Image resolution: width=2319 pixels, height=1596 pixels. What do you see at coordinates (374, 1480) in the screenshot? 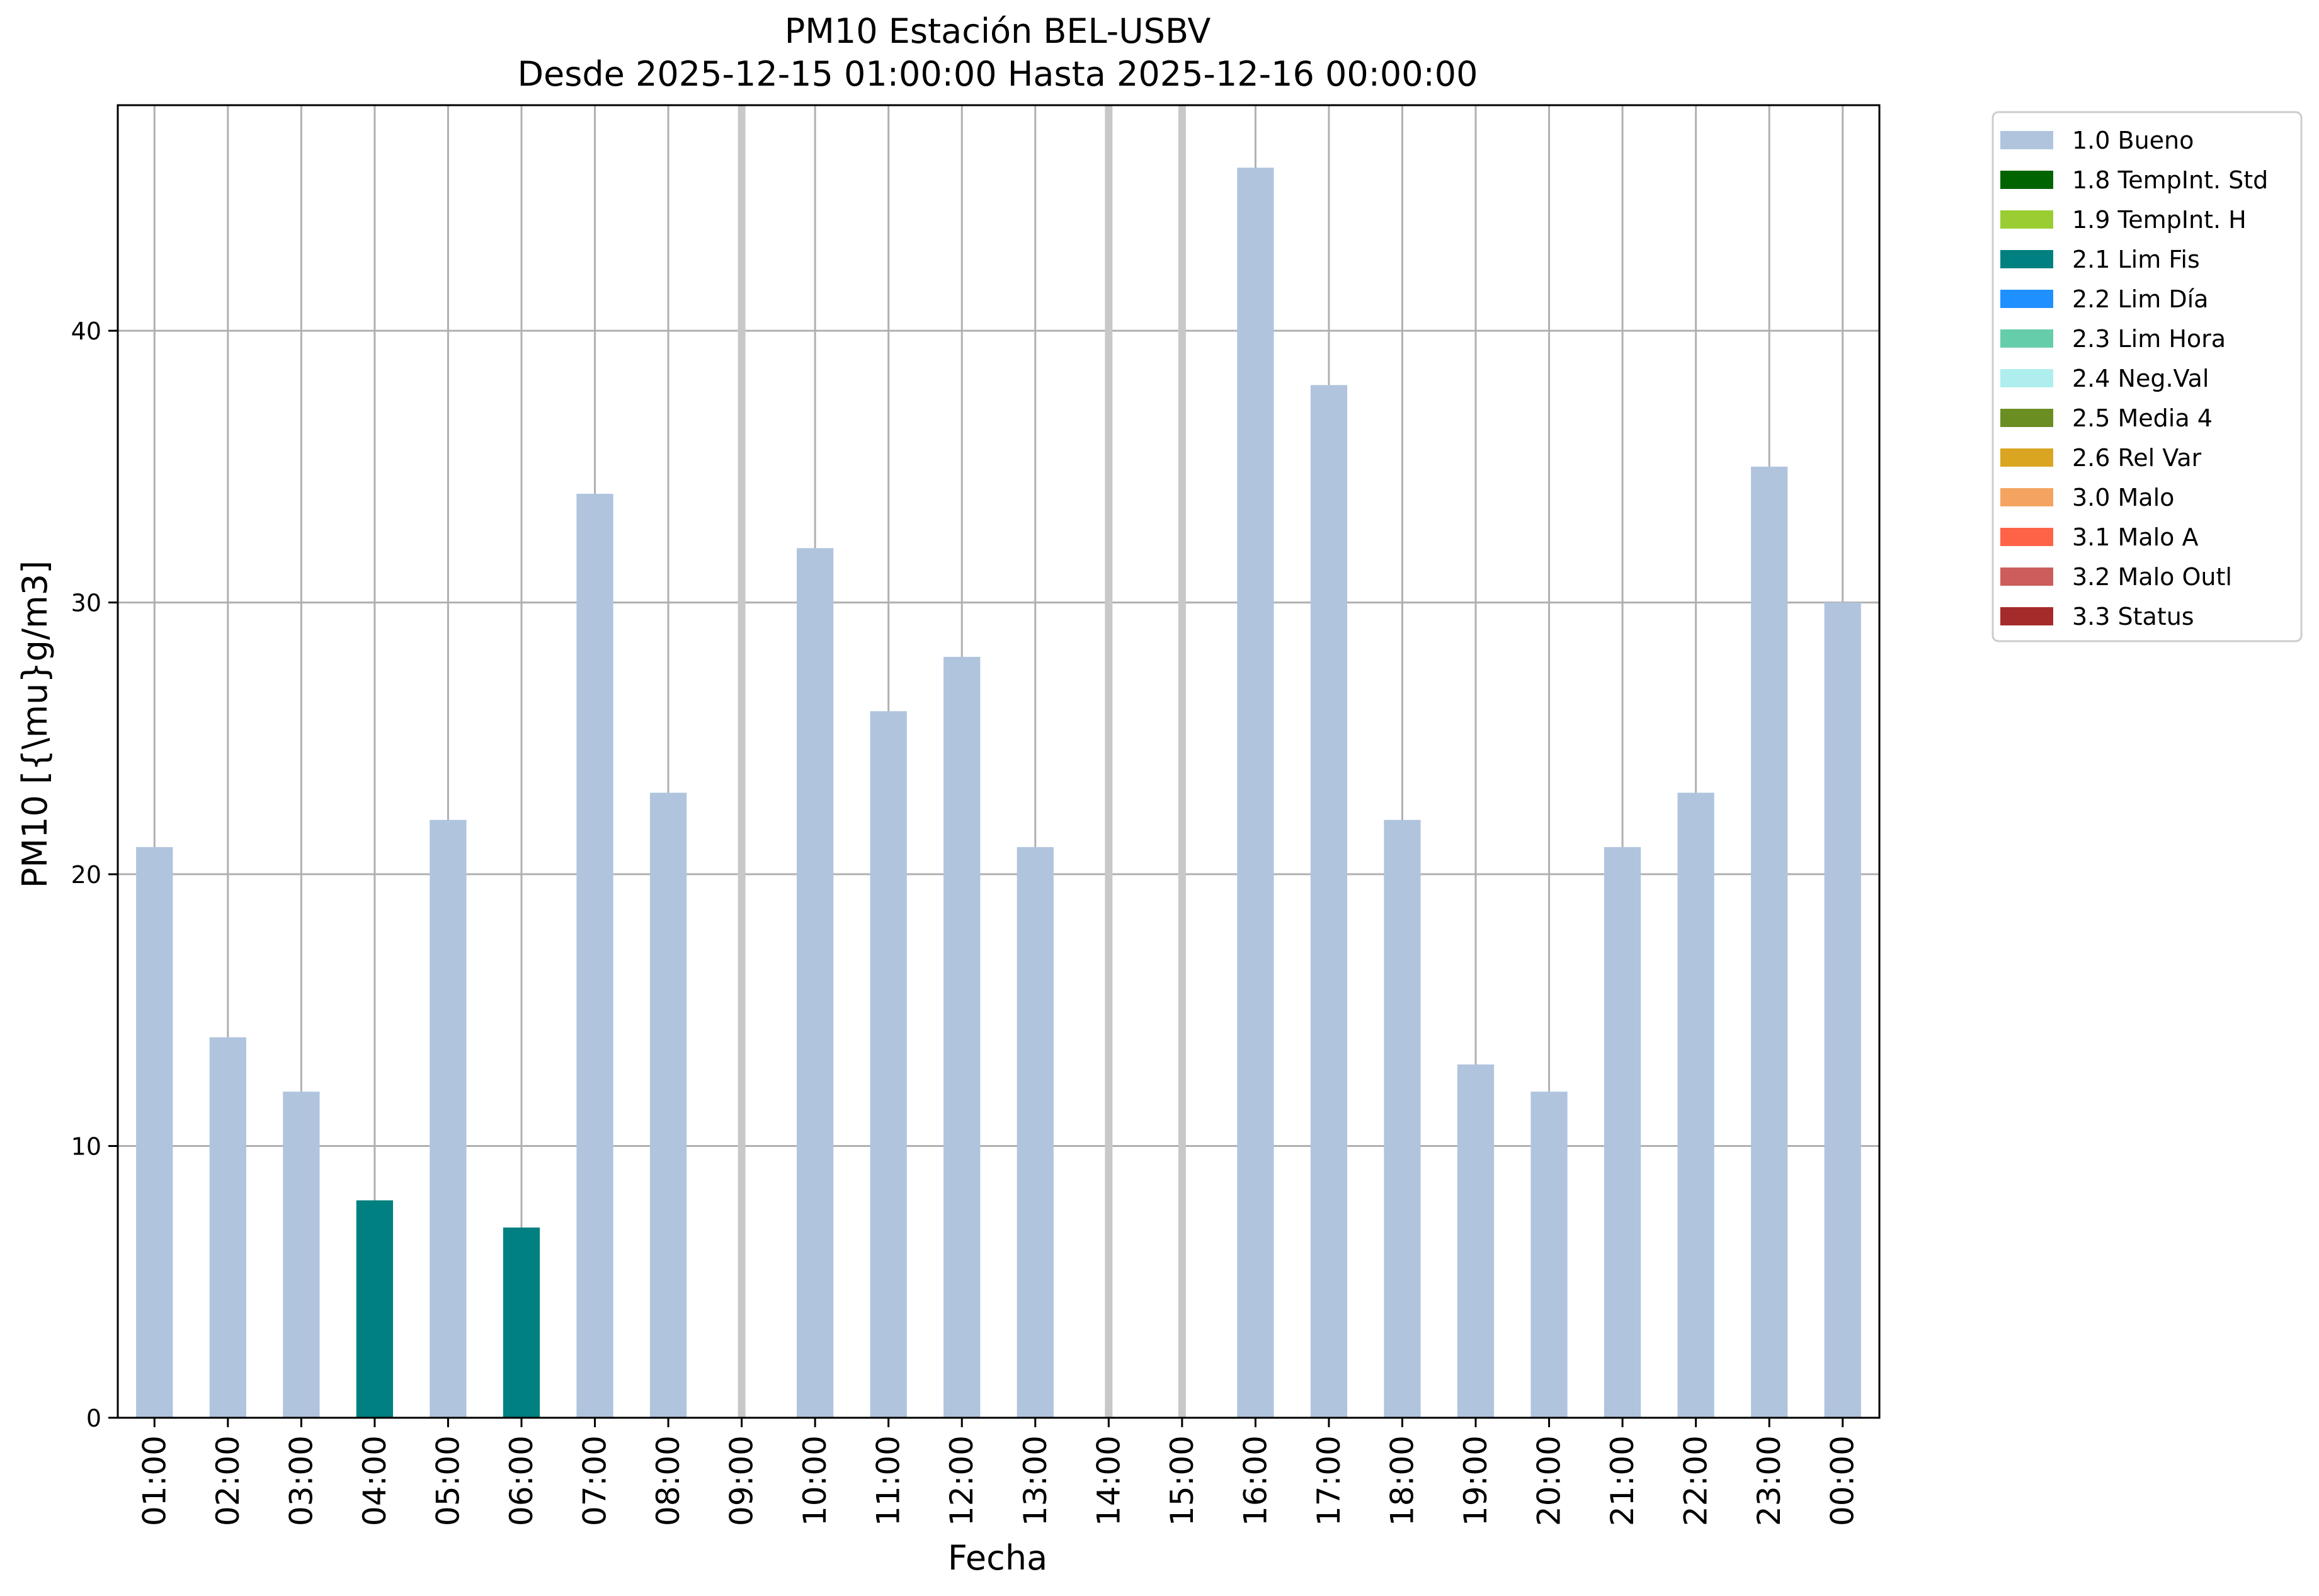
I see `x-tick-label: 04:00` at bounding box center [374, 1480].